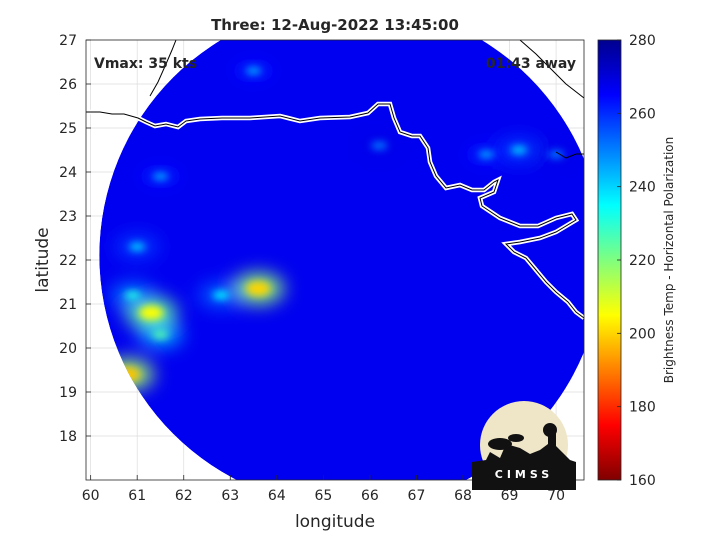 The image size is (720, 540). What do you see at coordinates (75, 239) in the screenshot?
I see `y-axis-ticks: 18 19 20 21 22 23 24 25 26 27` at bounding box center [75, 239].